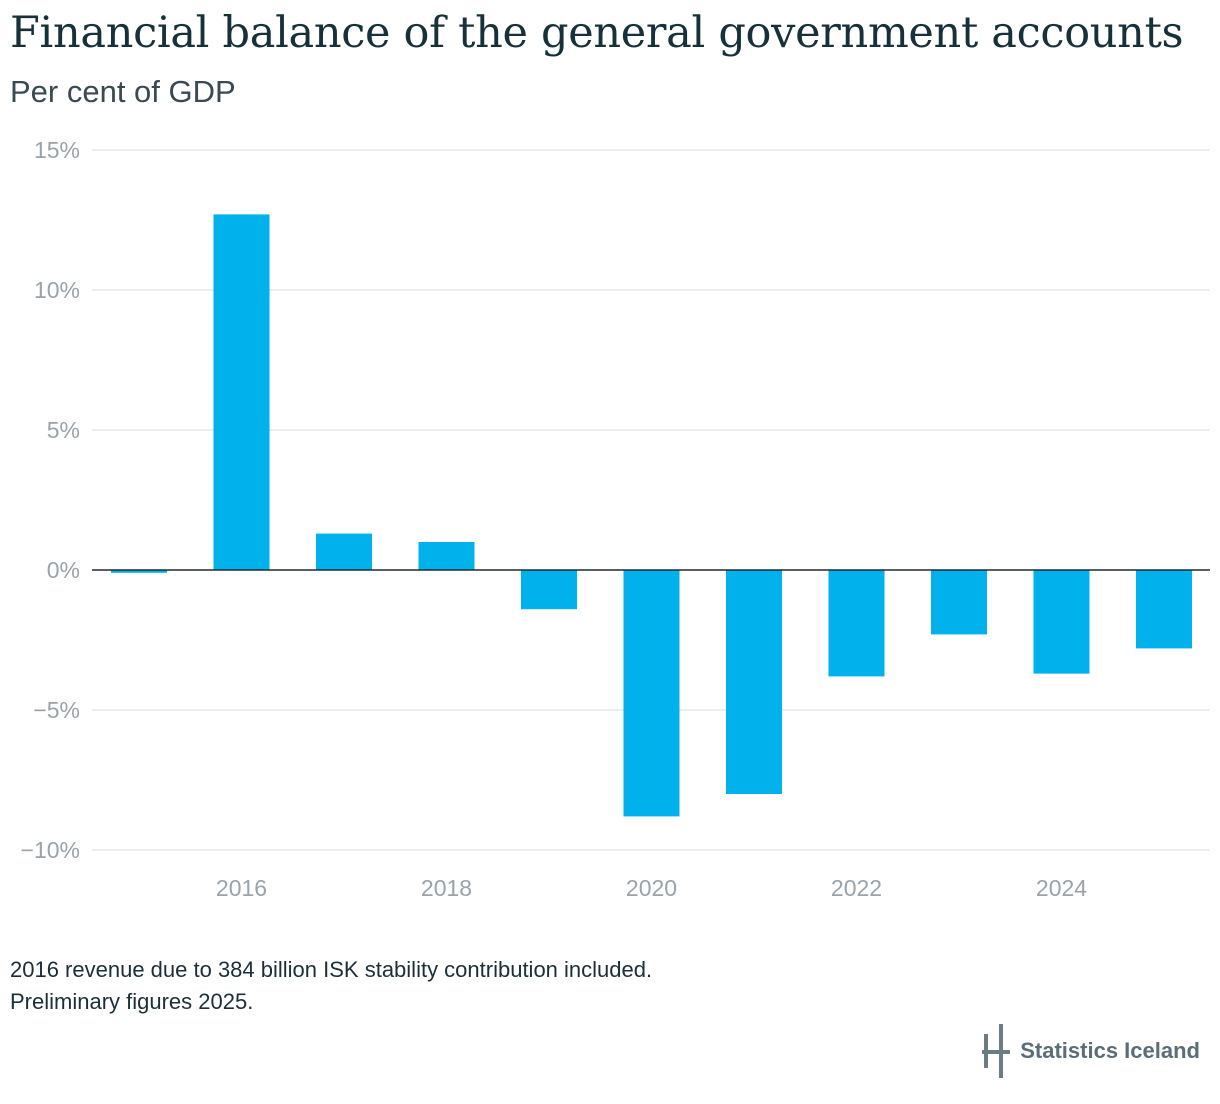  I want to click on bar-2025, so click(1164, 609).